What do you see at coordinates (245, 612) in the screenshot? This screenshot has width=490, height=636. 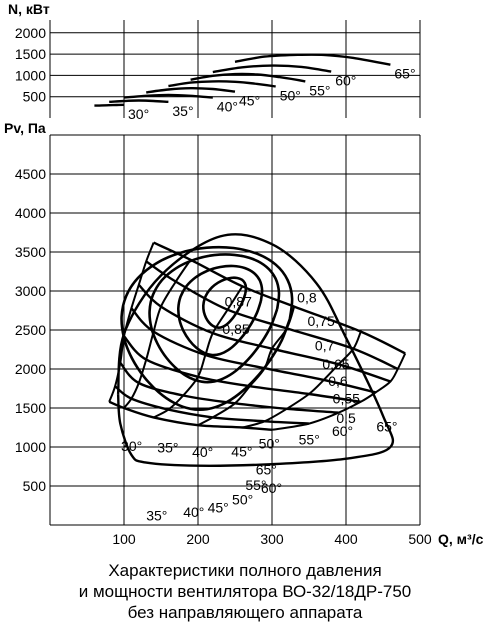 I see `caption-line-3: без направляющего аппарата` at bounding box center [245, 612].